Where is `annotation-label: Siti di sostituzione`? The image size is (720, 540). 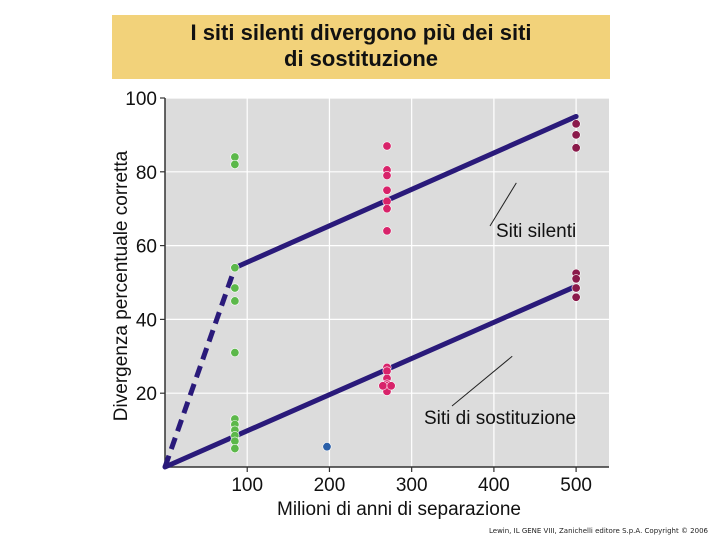
annotation-label: Siti di sostituzione is located at coordinates (500, 418).